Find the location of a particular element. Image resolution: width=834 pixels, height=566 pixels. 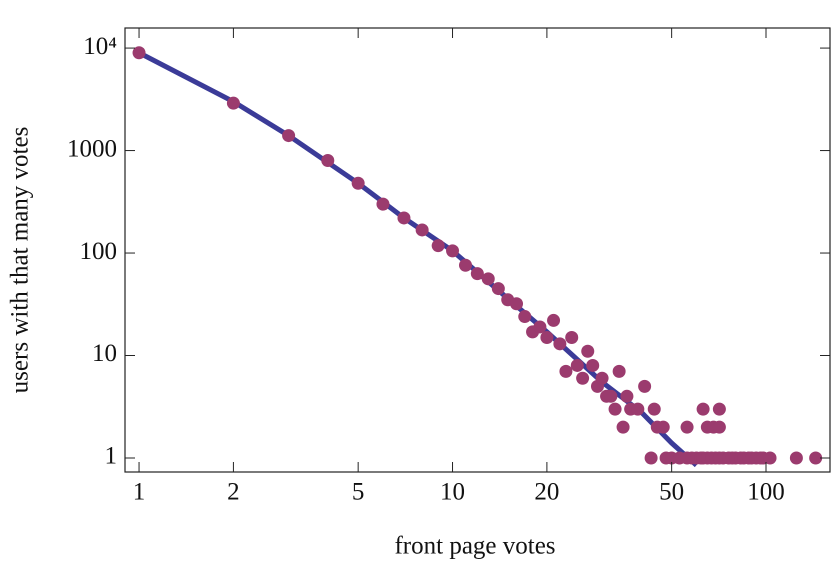

y-tick-label: 10⁴ is located at coordinates (100, 46).